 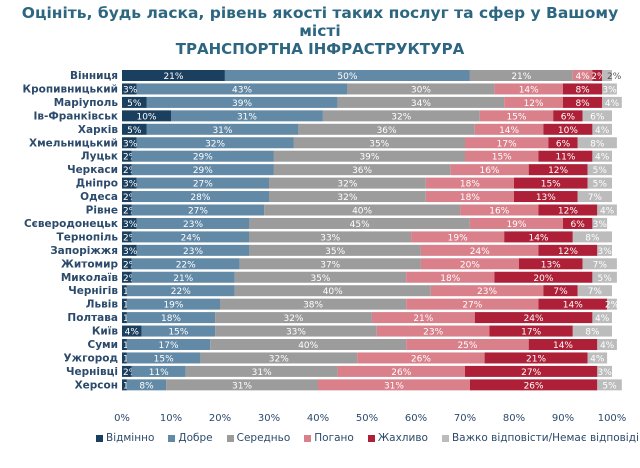 What do you see at coordinates (263, 438) in the screenshot?
I see `legend-label: Середньо` at bounding box center [263, 438].